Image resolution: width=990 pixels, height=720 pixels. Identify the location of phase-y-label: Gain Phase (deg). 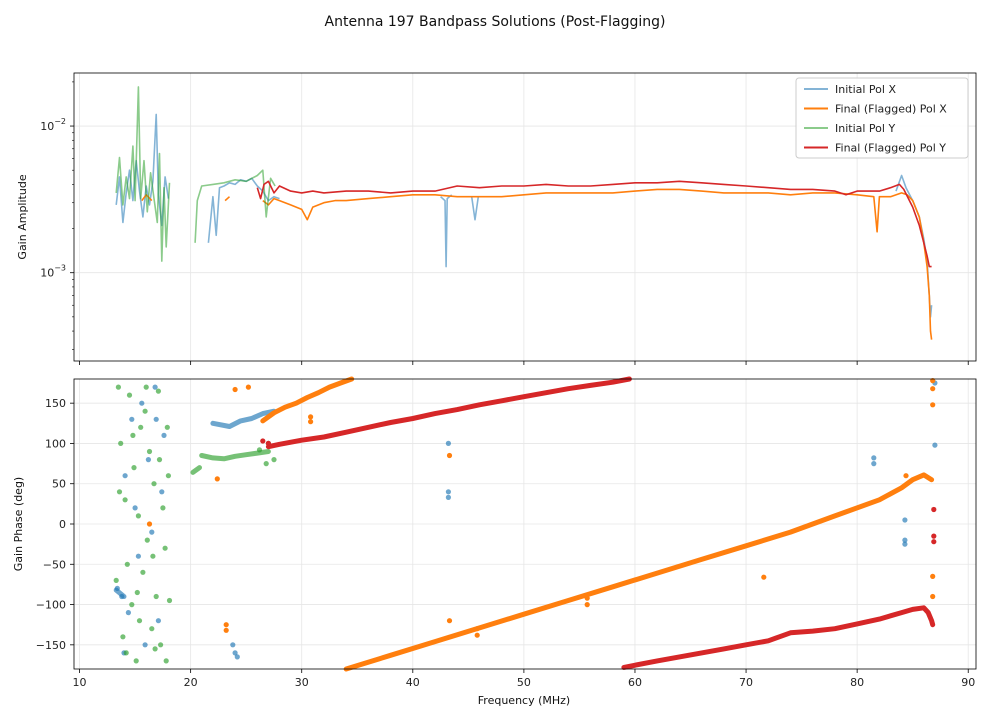
(18, 524).